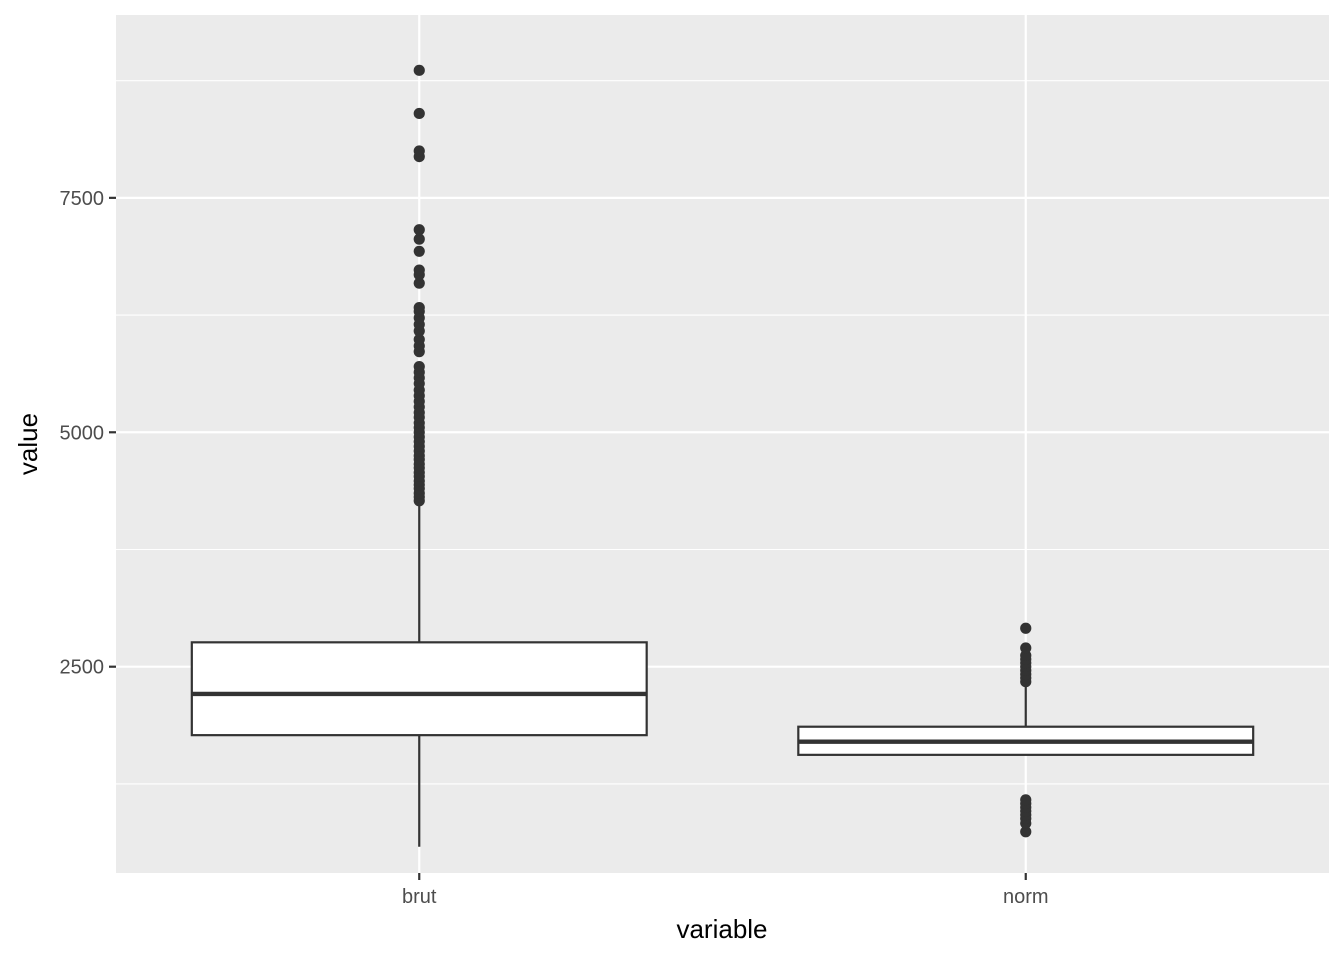 The image size is (1344, 960). Describe the element at coordinates (419, 689) in the screenshot. I see `box-iqr-brut` at that location.